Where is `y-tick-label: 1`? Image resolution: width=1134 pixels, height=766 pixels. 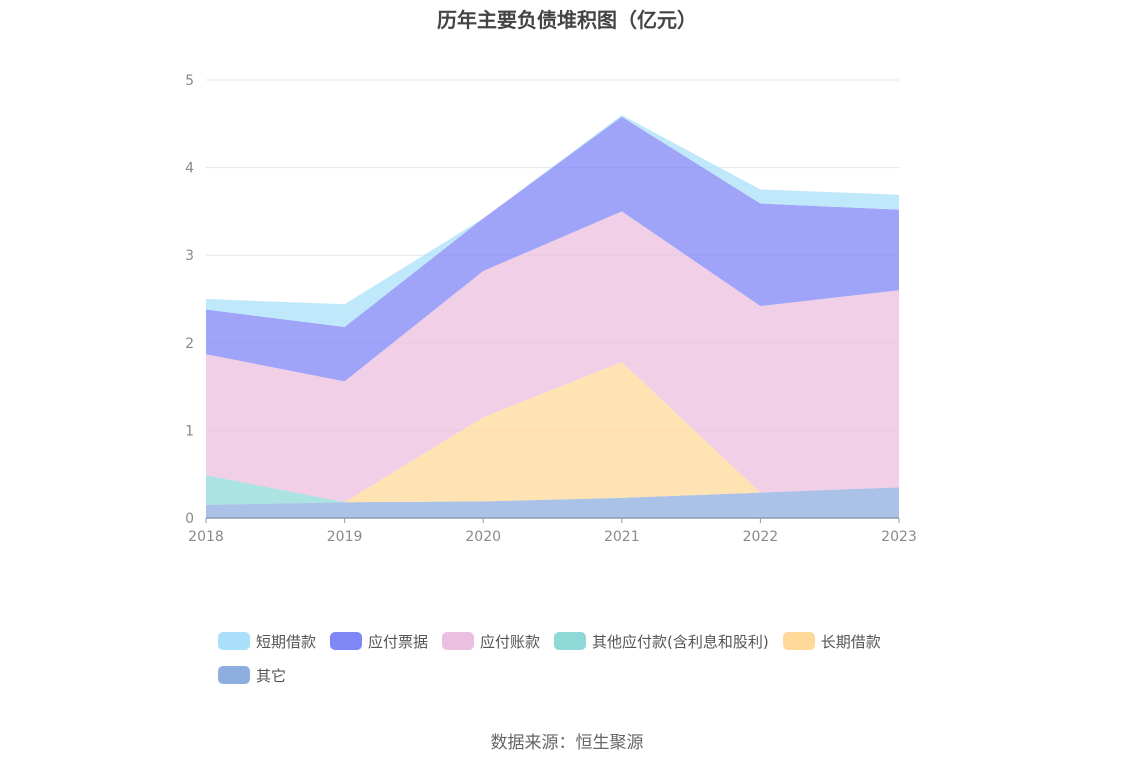
y-tick-label: 1 is located at coordinates (189, 431).